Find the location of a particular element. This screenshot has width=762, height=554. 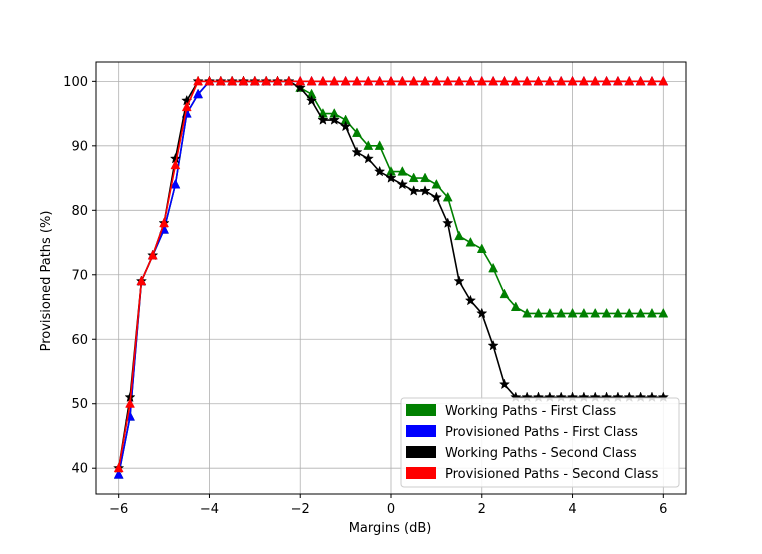

y-tick-label: 80 is located at coordinates (79, 211).